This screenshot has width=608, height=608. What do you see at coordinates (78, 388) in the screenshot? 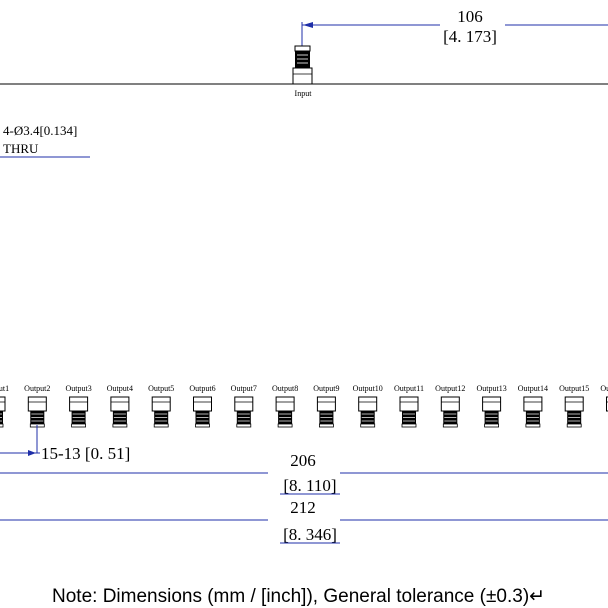
I see `output-label: Output3` at bounding box center [78, 388].